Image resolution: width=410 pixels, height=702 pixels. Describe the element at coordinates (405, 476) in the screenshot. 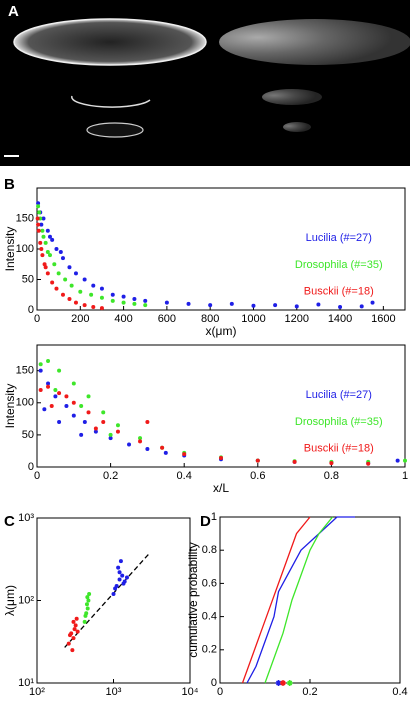

I see `x-tick-label: 1` at that location.